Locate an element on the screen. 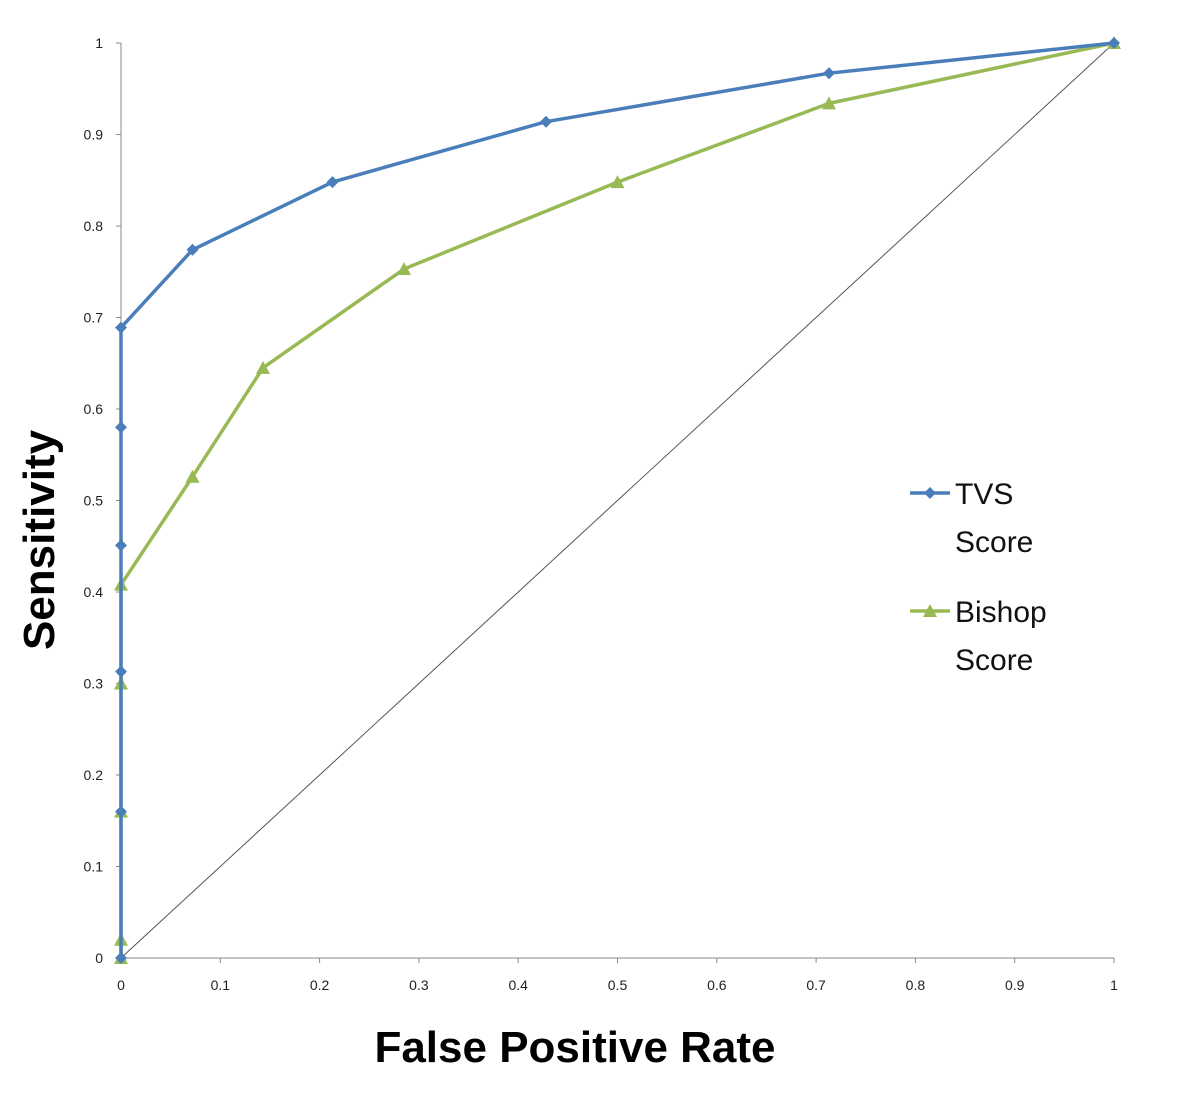 The image size is (1183, 1093). x-tick-label: 0.5 is located at coordinates (618, 985).